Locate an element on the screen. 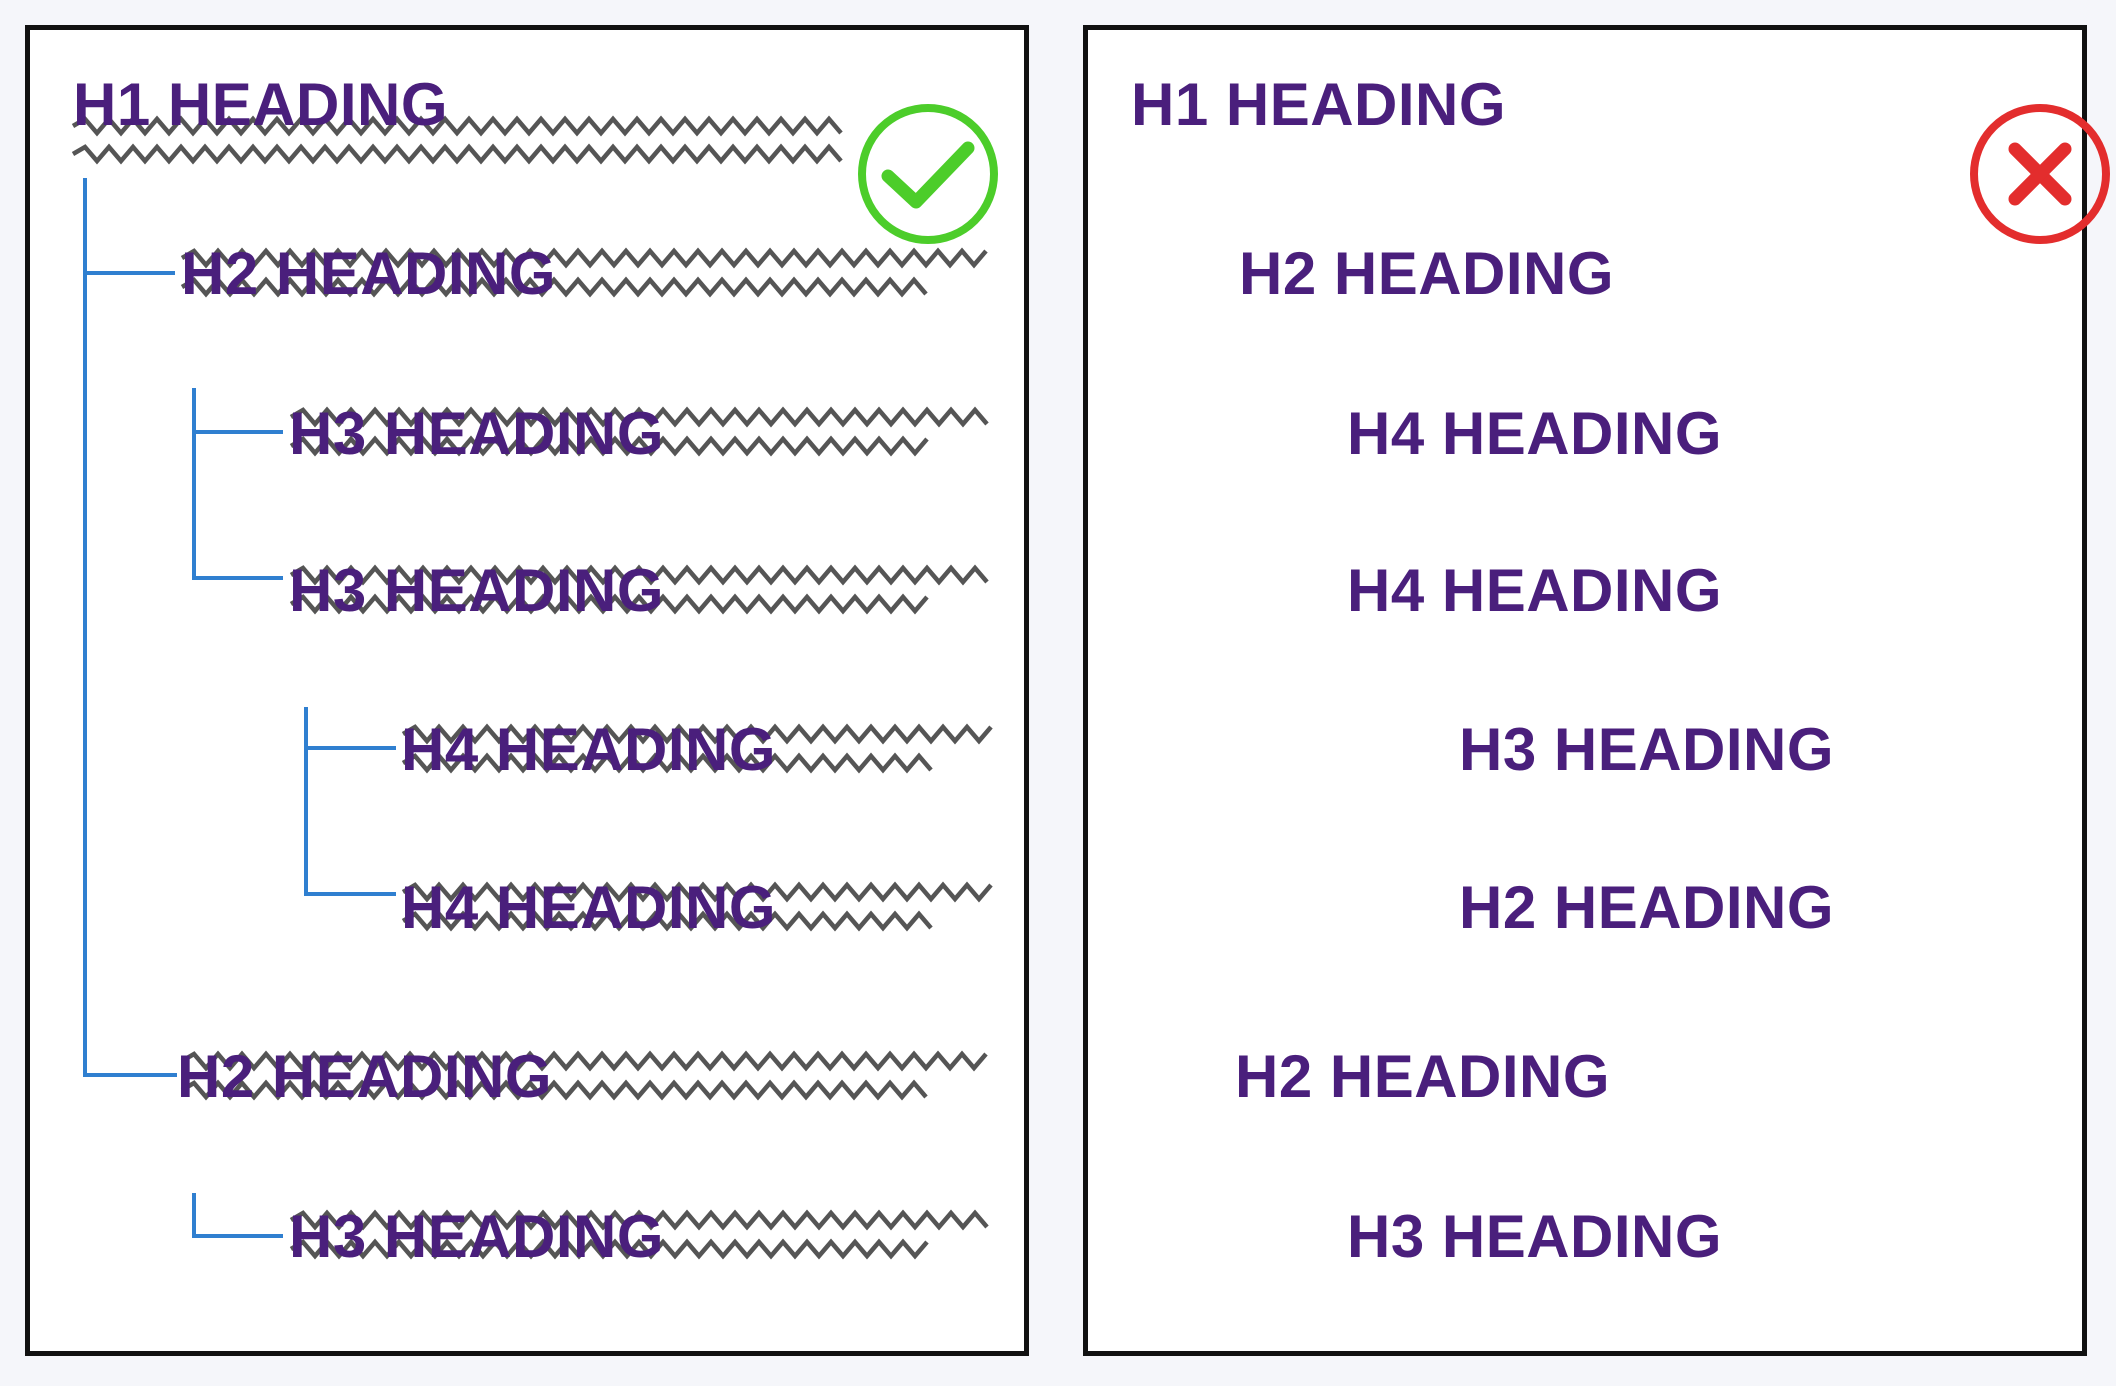 This screenshot has height=1386, width=2116. tree-lines is located at coordinates (239, 708).